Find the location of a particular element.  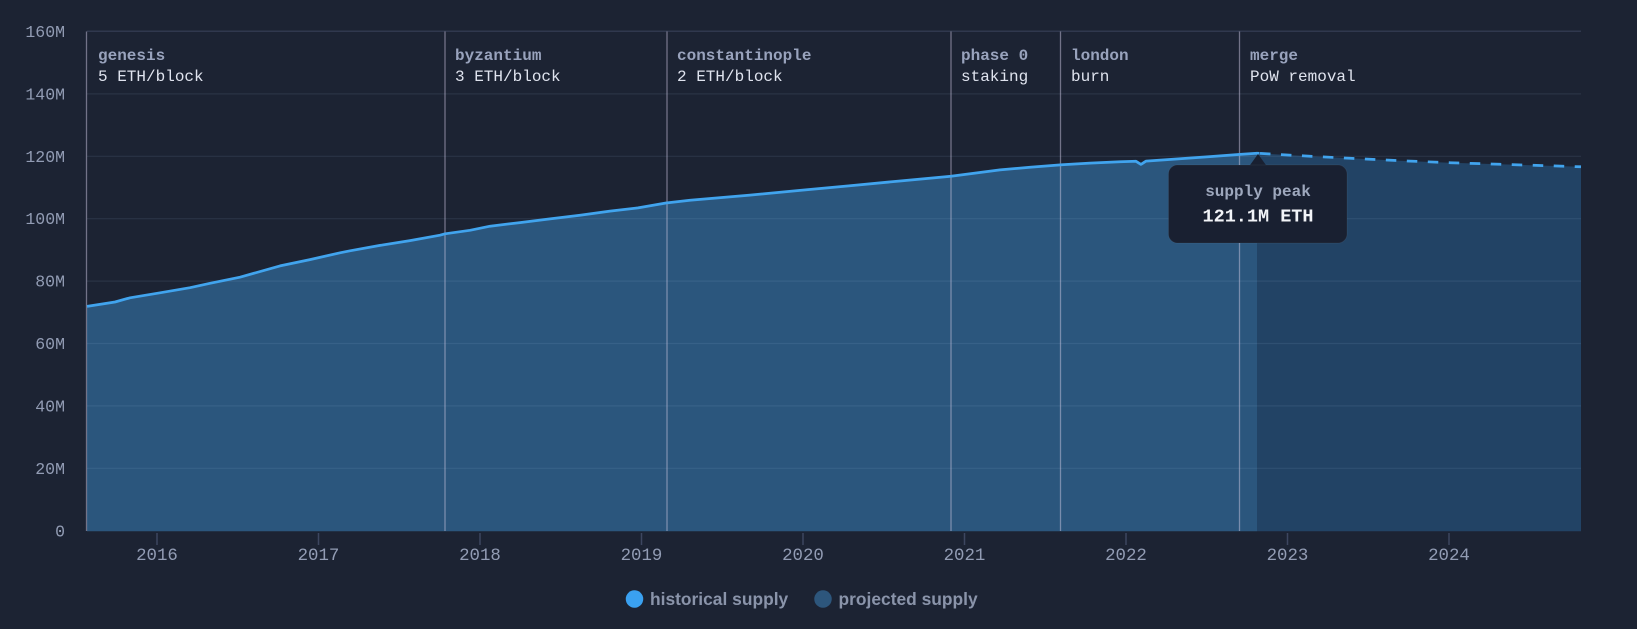

svg-text: projected supply is located at coordinates (908, 599).